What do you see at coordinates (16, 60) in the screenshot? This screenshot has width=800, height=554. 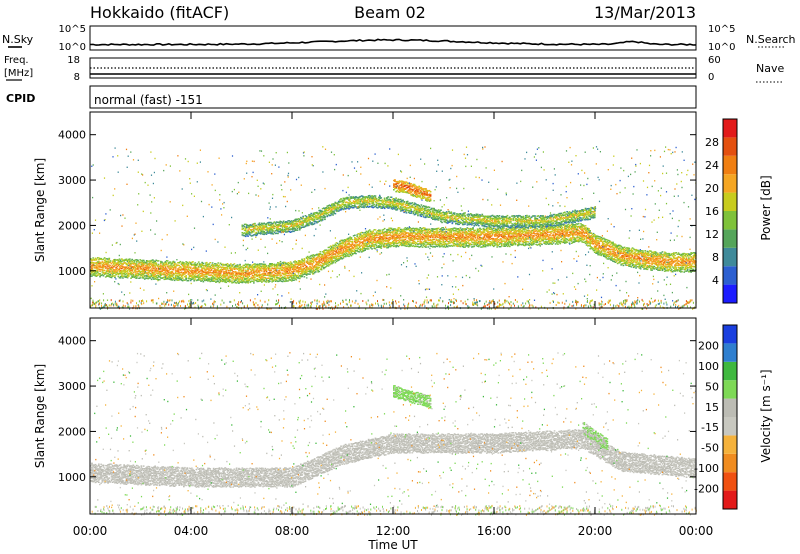 I see `freq-label-1: Freq.` at bounding box center [16, 60].